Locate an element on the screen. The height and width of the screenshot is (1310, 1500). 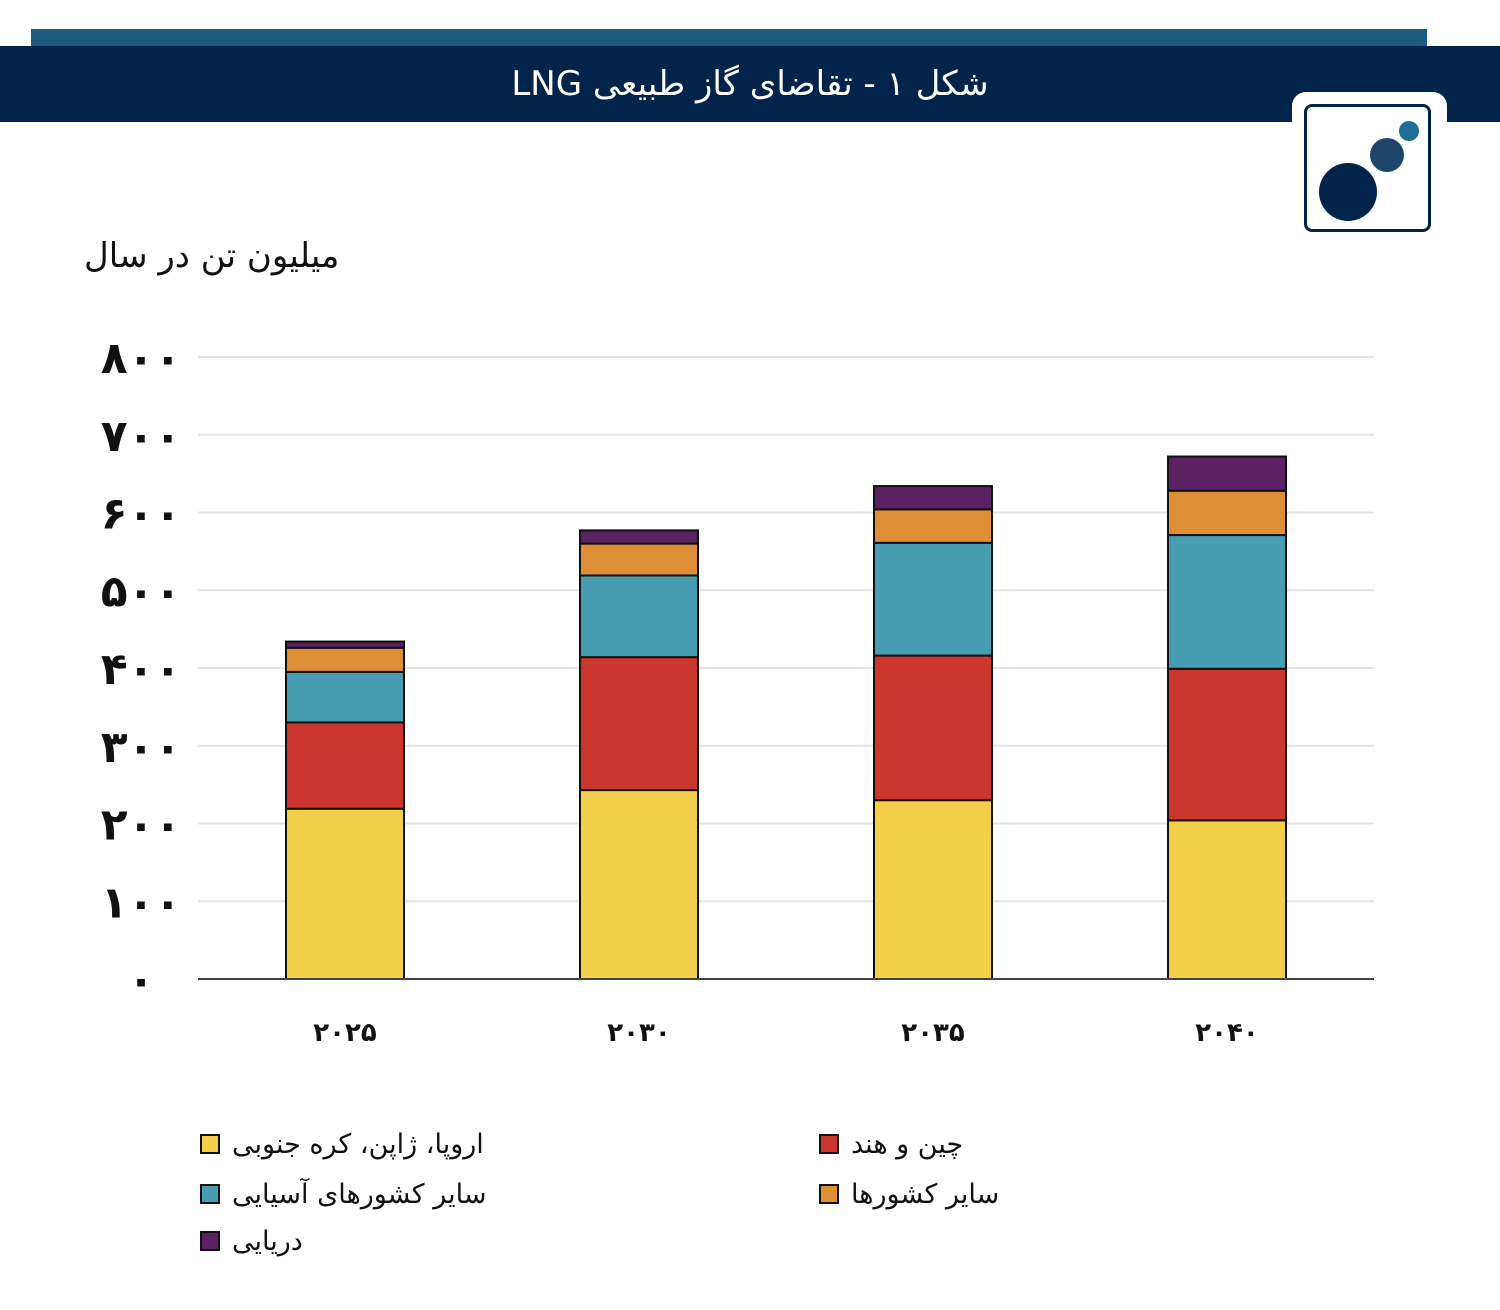
x-tick-label: ۲۰۴۰ is located at coordinates (1226, 1033).